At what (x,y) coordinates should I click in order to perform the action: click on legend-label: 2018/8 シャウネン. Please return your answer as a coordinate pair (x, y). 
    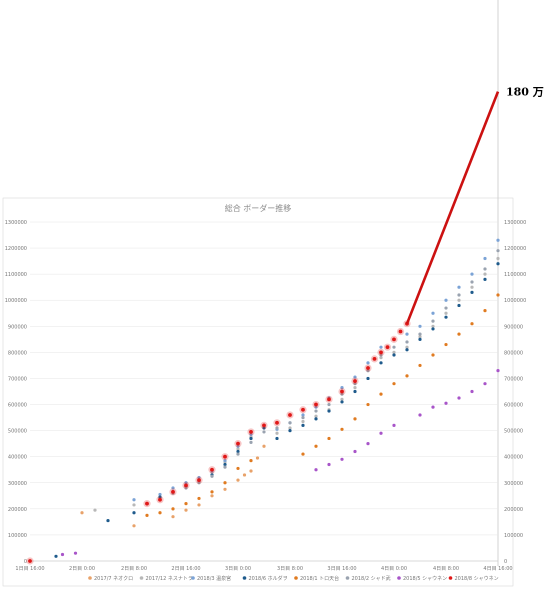
    Looking at the image, I should click on (477, 578).